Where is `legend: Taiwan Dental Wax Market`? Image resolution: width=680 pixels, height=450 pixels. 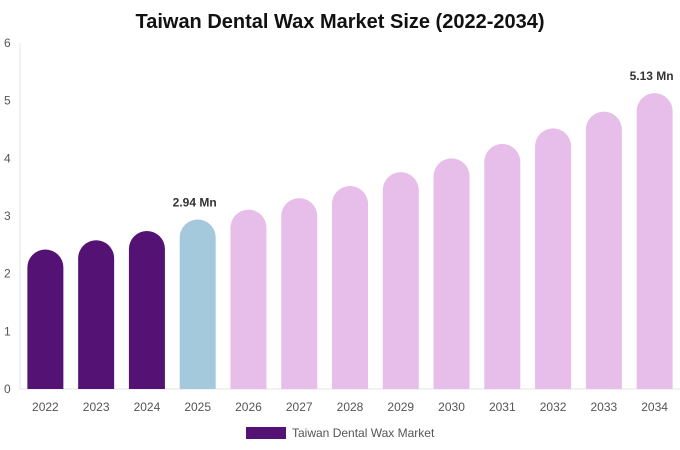 legend: Taiwan Dental Wax Market is located at coordinates (340, 433).